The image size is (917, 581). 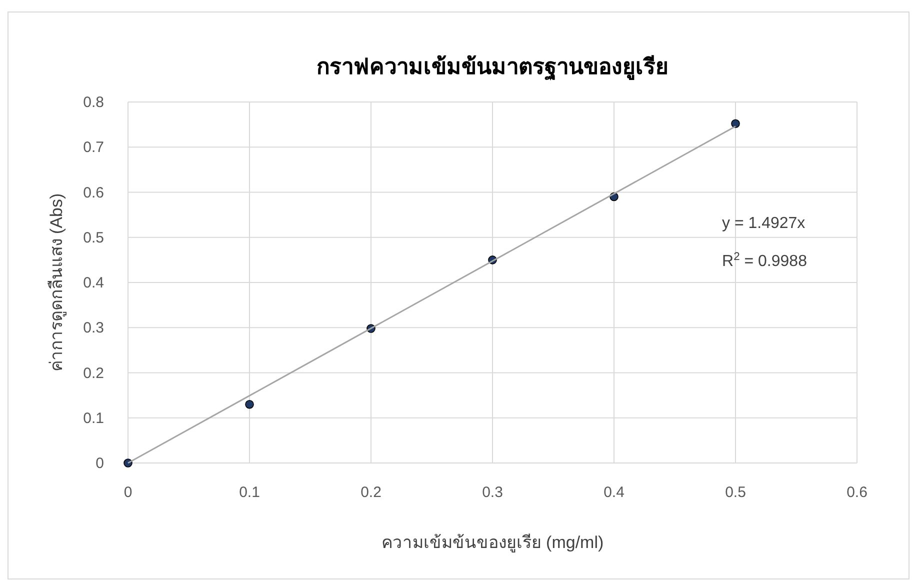 What do you see at coordinates (371, 492) in the screenshot?
I see `x-tick-label: 0.2` at bounding box center [371, 492].